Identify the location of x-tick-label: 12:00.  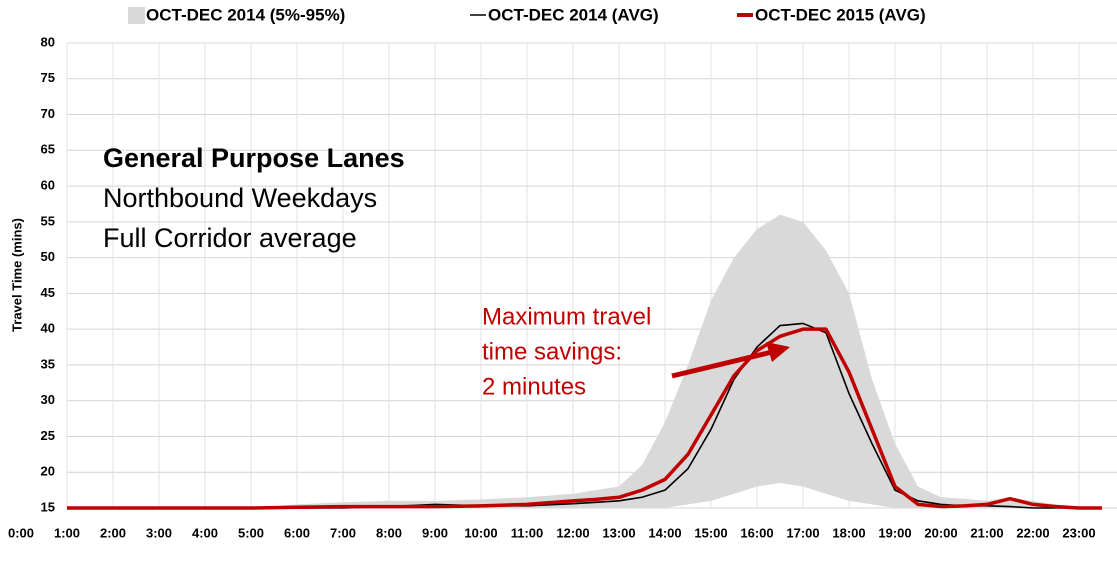
(572, 532).